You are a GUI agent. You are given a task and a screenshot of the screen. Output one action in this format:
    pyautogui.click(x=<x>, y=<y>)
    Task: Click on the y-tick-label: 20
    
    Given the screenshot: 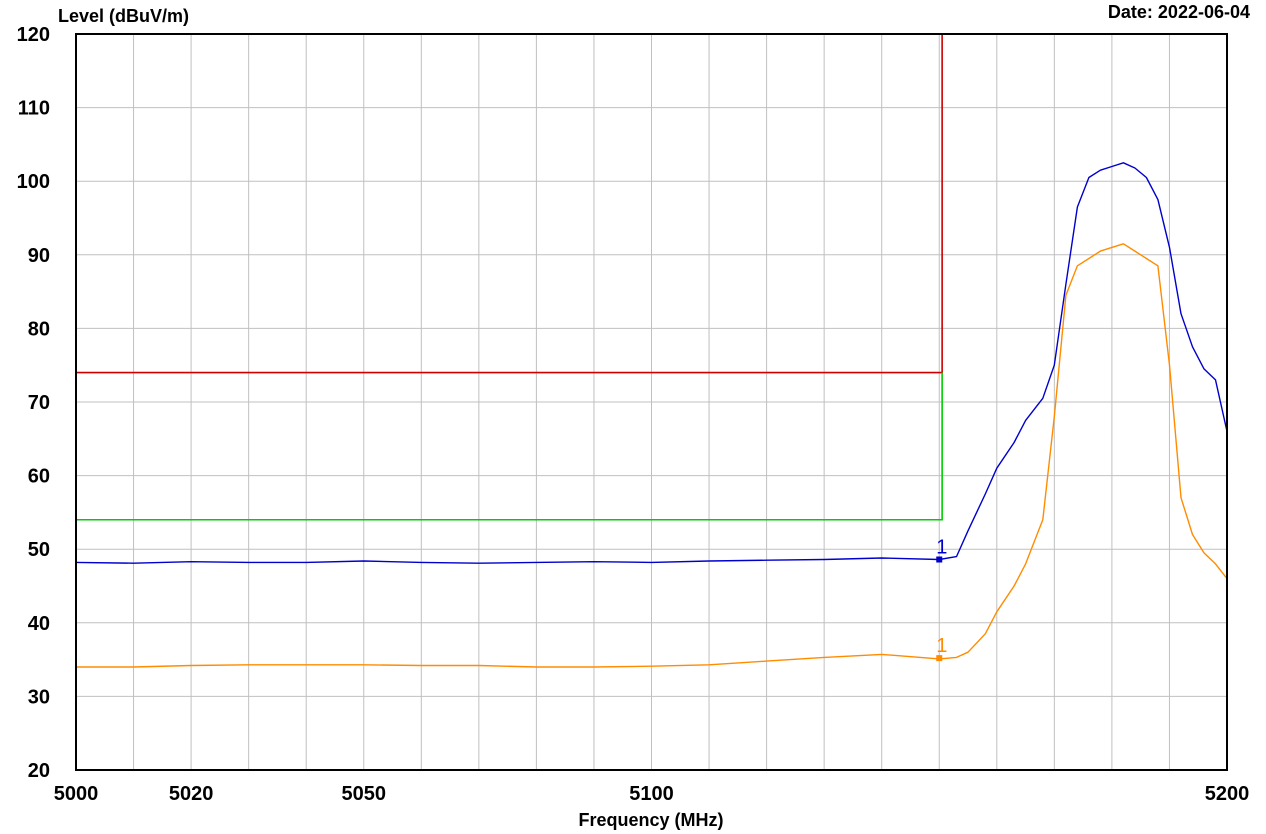 What is the action you would take?
    pyautogui.click(x=39, y=771)
    